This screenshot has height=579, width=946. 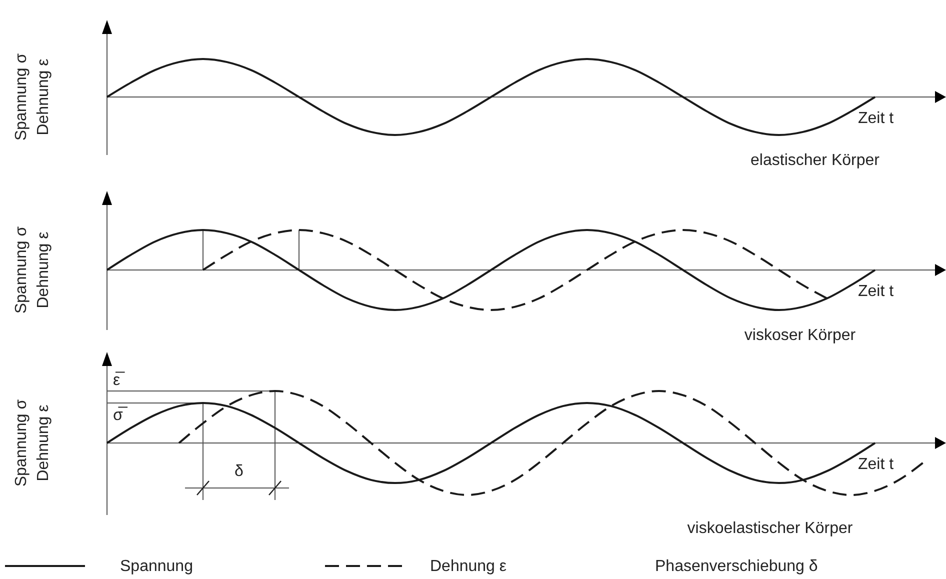 I want to click on text: ε̅, so click(x=119, y=380).